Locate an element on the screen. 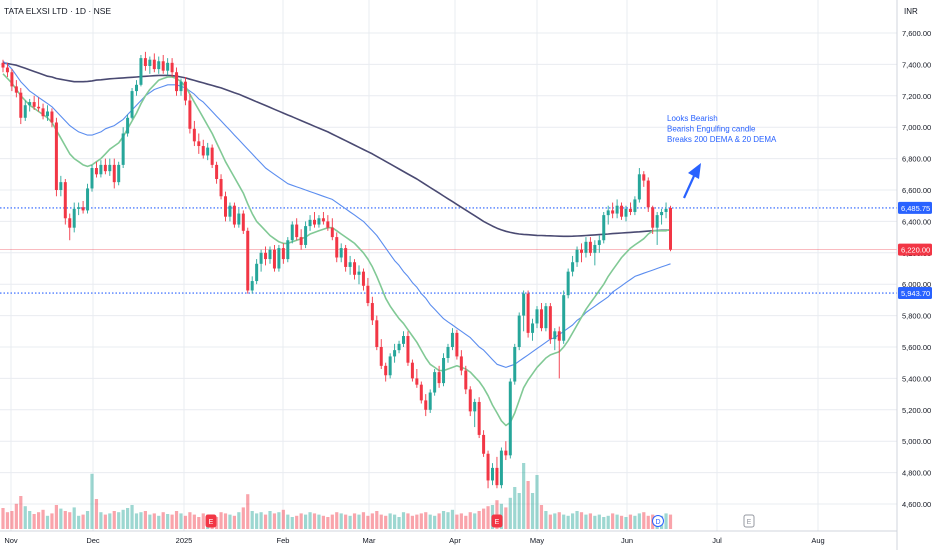 This screenshot has height=550, width=932. dividend-marker: D is located at coordinates (658, 521).